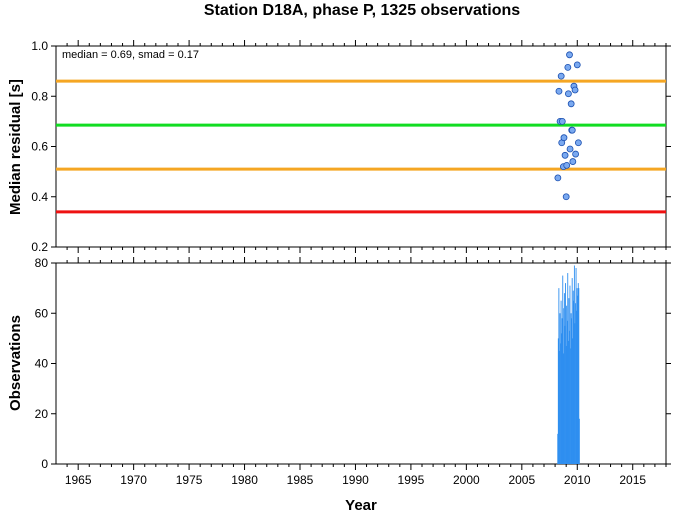 Image resolution: width=673 pixels, height=511 pixels. I want to click on x-tick-label: 1995, so click(411, 480).